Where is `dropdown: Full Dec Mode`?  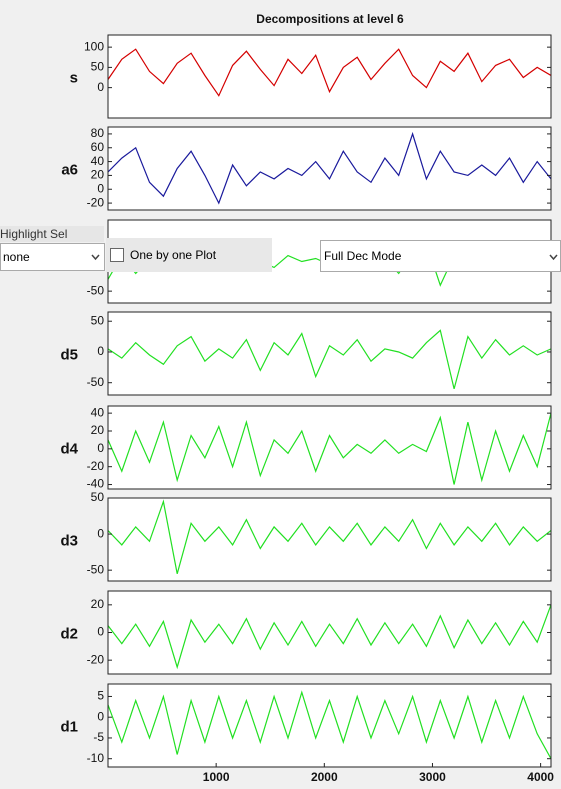 dropdown: Full Dec Mode is located at coordinates (440, 256).